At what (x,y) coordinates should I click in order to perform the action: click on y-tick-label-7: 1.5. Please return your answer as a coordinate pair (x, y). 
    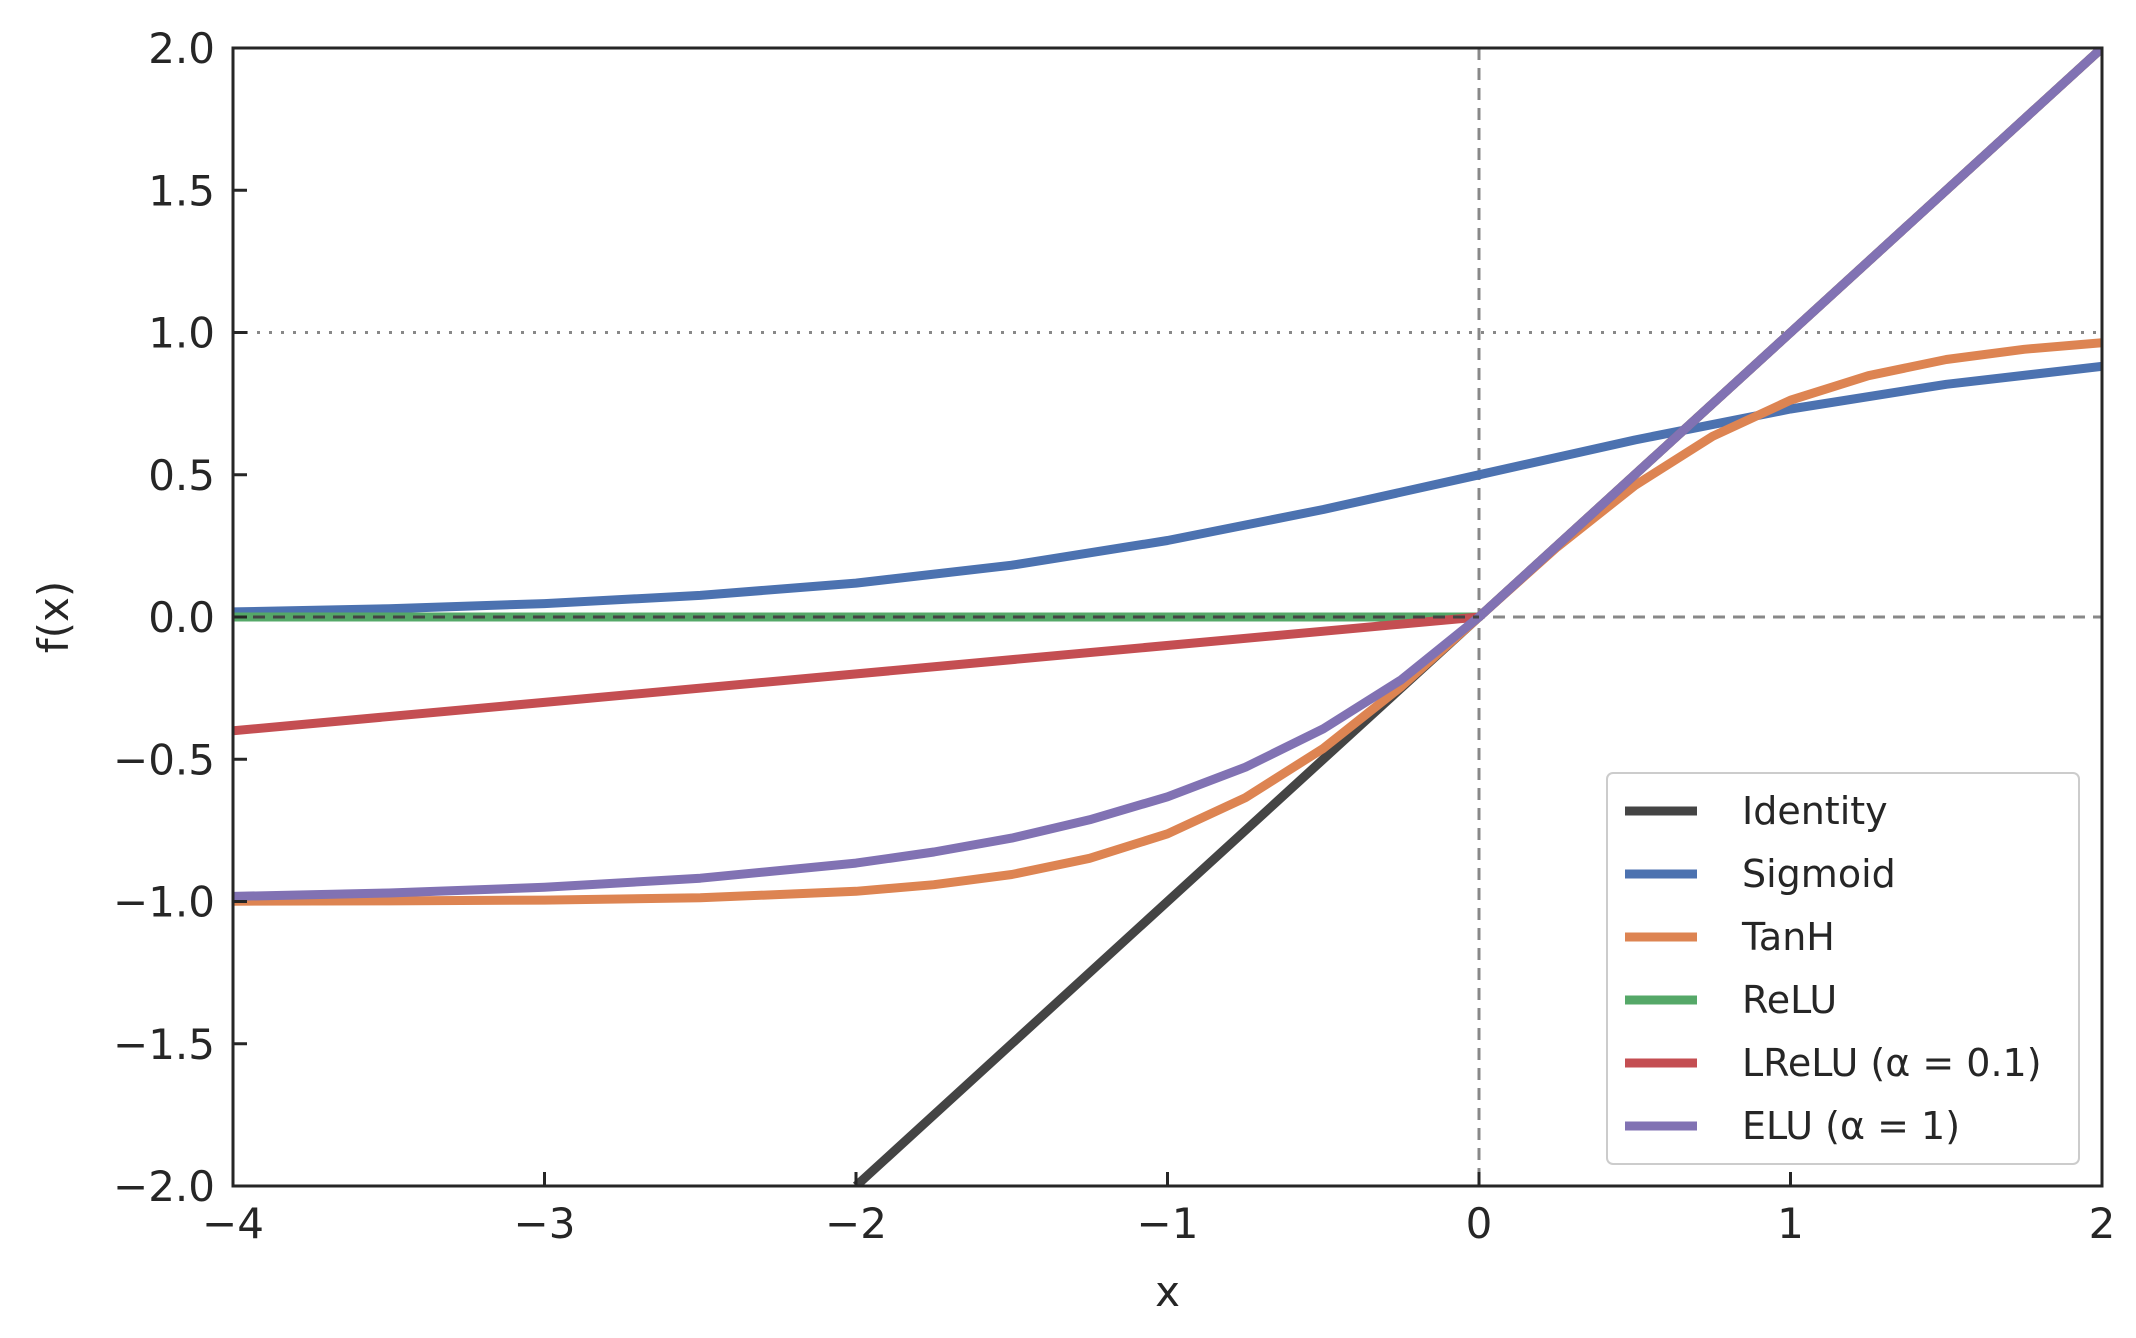
    Looking at the image, I should click on (181, 190).